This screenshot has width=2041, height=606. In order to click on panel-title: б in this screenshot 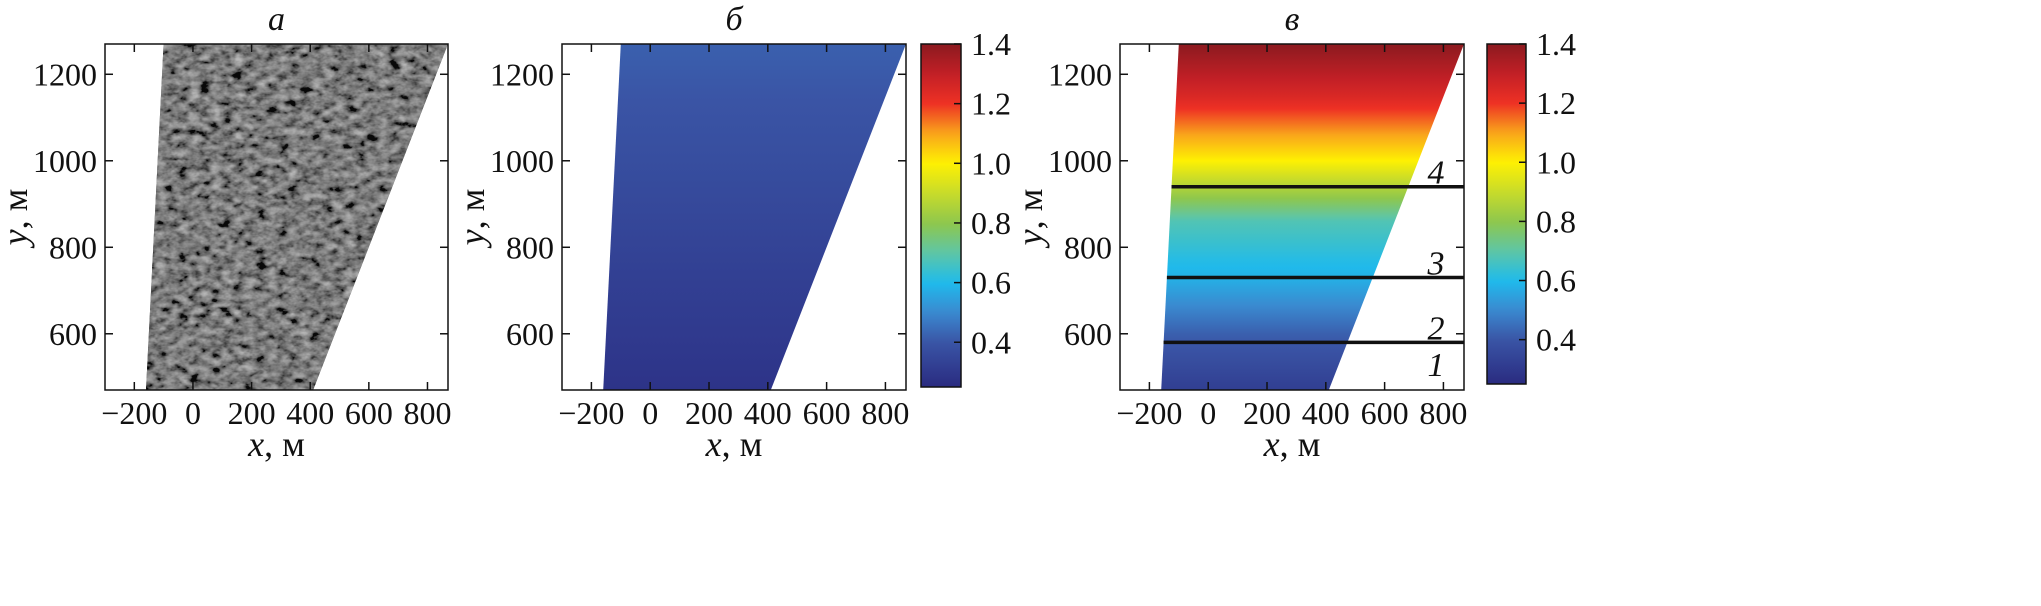, I will do `click(734, 19)`.